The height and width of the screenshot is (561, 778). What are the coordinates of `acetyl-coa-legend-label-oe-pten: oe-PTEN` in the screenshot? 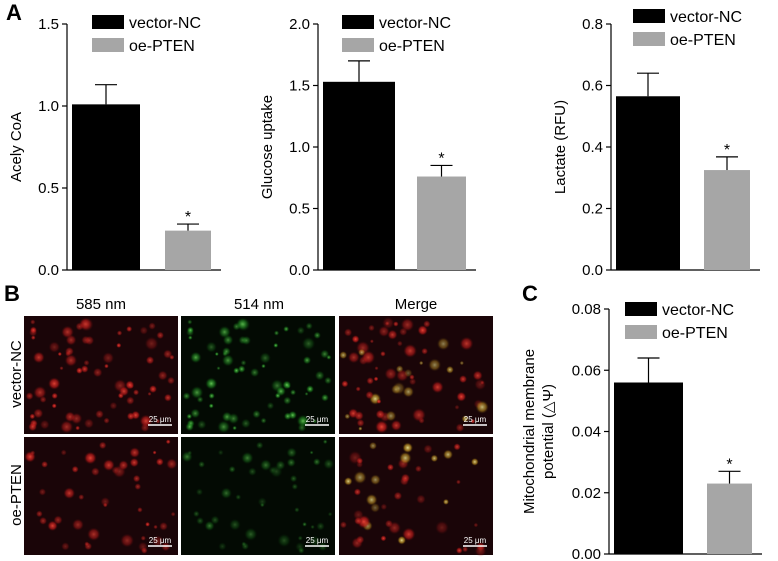 It's located at (162, 46).